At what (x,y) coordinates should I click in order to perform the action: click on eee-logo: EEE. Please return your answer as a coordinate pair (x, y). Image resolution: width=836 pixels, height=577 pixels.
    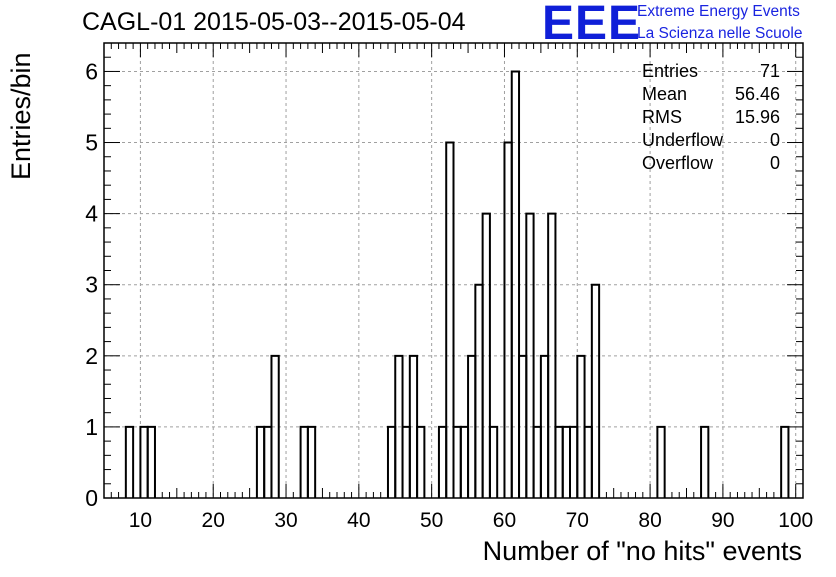
    Looking at the image, I should click on (592, 25).